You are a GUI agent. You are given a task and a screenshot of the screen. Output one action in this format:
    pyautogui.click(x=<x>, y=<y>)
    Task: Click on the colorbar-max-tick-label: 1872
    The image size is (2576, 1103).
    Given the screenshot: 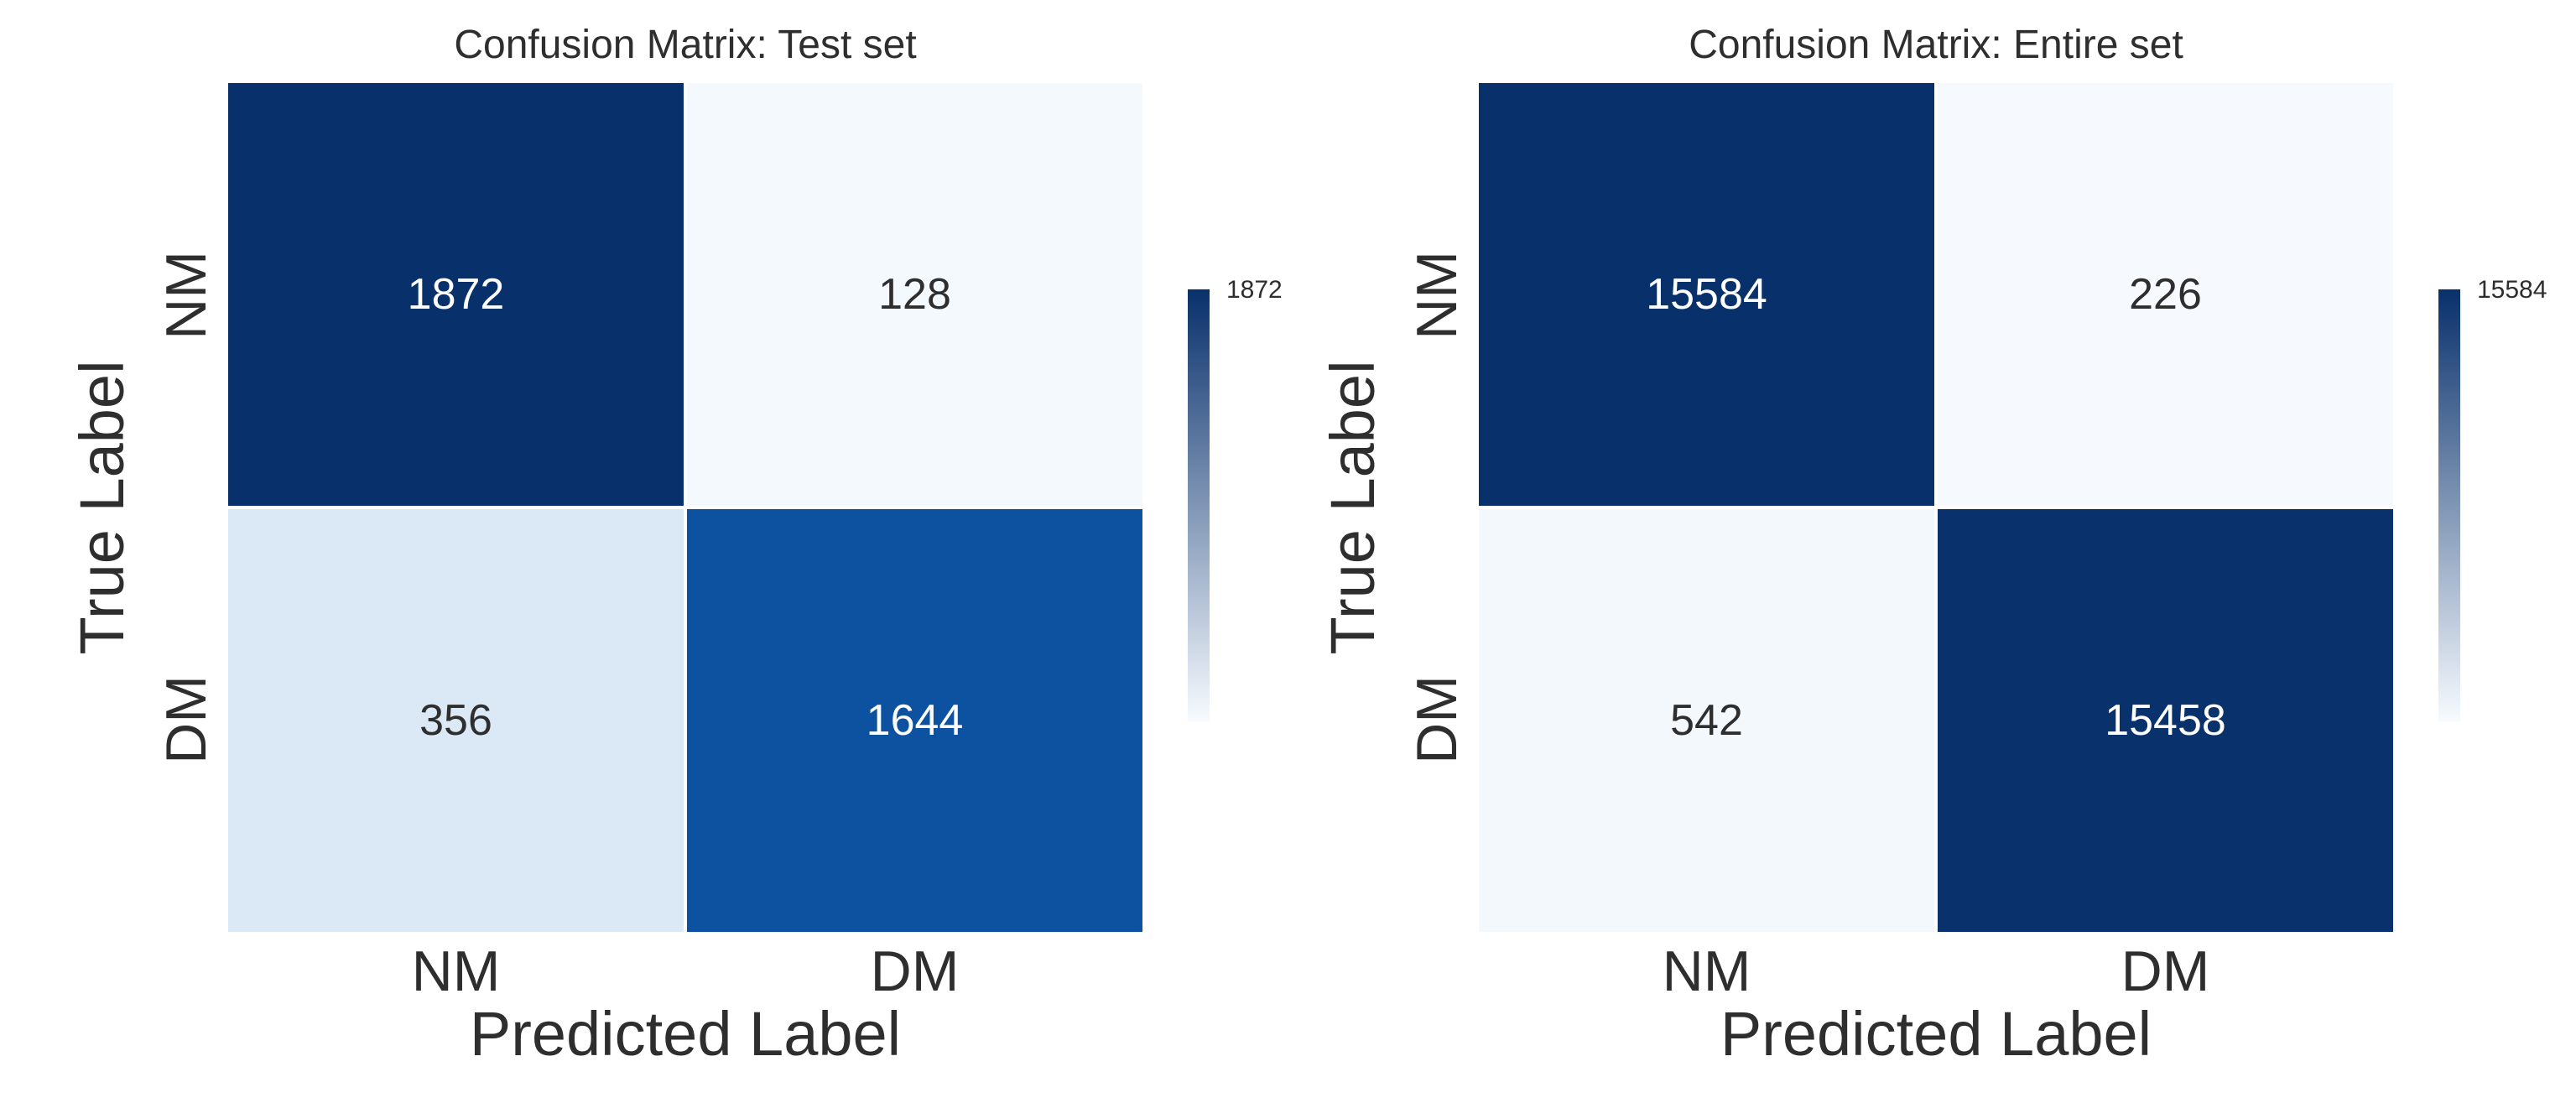 What is the action you would take?
    pyautogui.click(x=1254, y=290)
    